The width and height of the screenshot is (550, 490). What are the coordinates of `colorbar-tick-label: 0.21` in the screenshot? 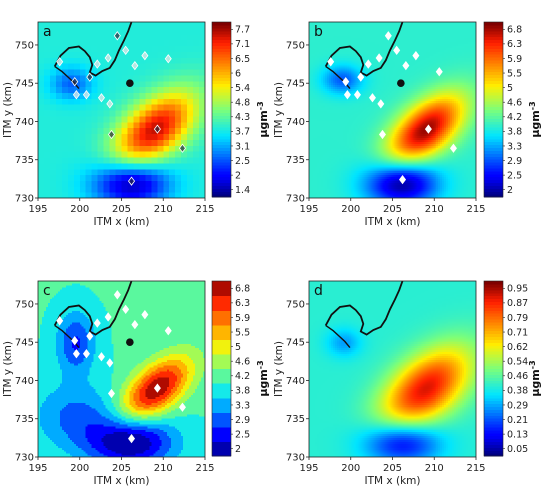 It's located at (517, 420).